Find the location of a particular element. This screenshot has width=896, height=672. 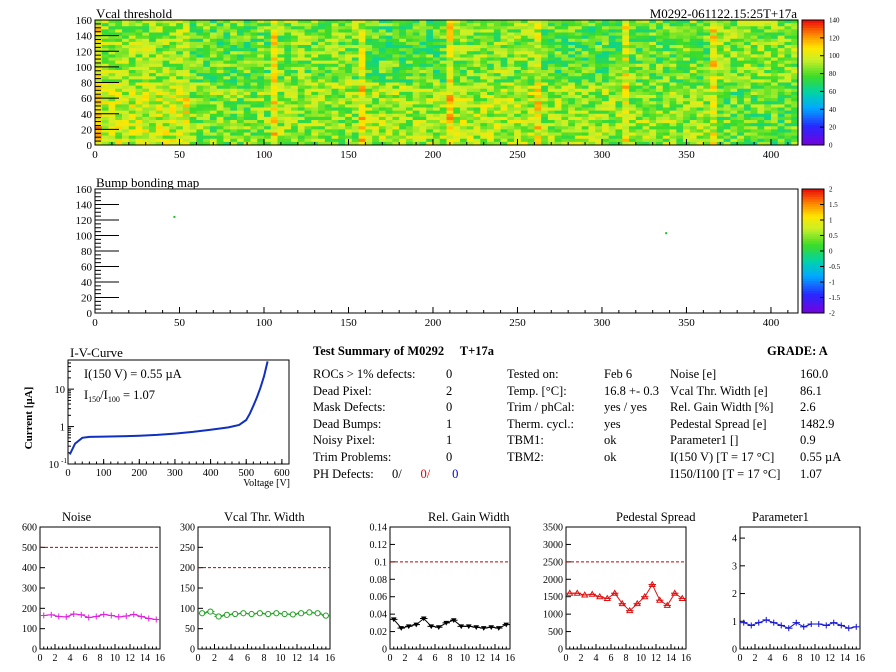

data-point is located at coordinates (408, 627).